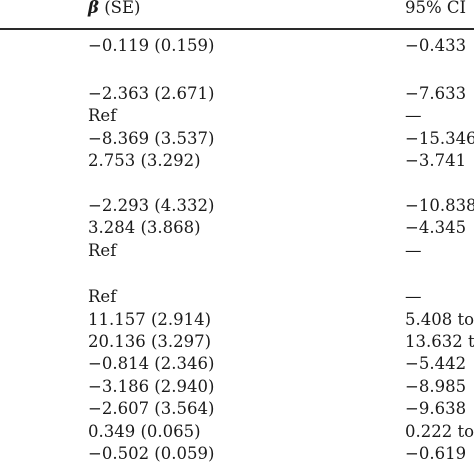 The image size is (474, 474). What do you see at coordinates (144, 160) in the screenshot?
I see `beta-cell: 2.753 (3.292)` at bounding box center [144, 160].